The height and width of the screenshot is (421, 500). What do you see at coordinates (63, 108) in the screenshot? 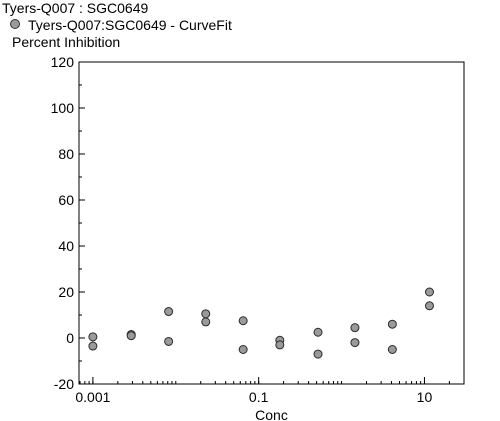
I see `y-tick-label: 100` at bounding box center [63, 108].